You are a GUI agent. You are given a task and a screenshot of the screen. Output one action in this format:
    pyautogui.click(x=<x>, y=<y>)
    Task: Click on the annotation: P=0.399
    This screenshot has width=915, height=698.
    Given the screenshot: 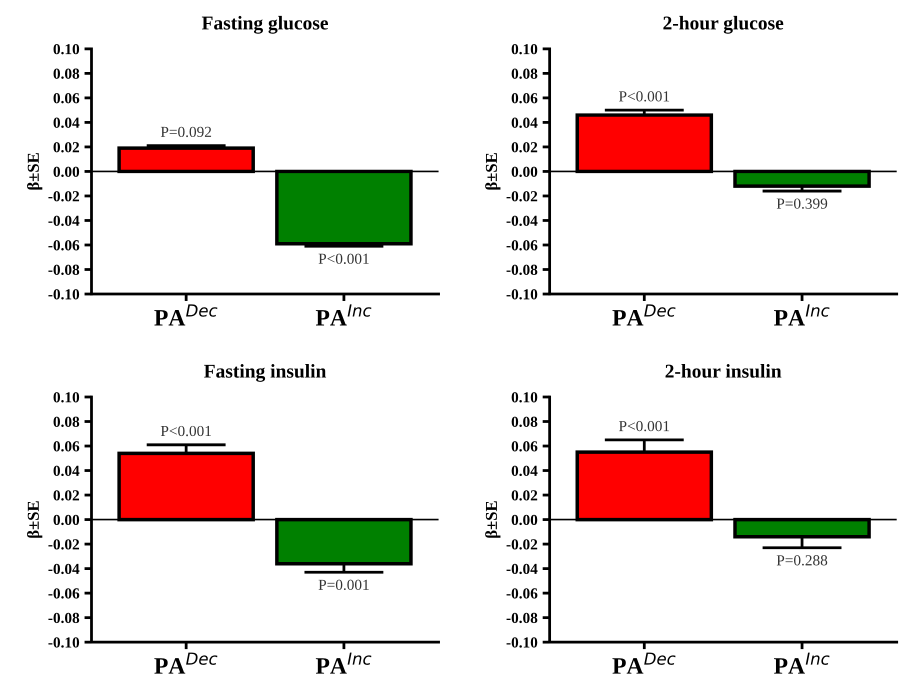 What is the action you would take?
    pyautogui.click(x=802, y=203)
    